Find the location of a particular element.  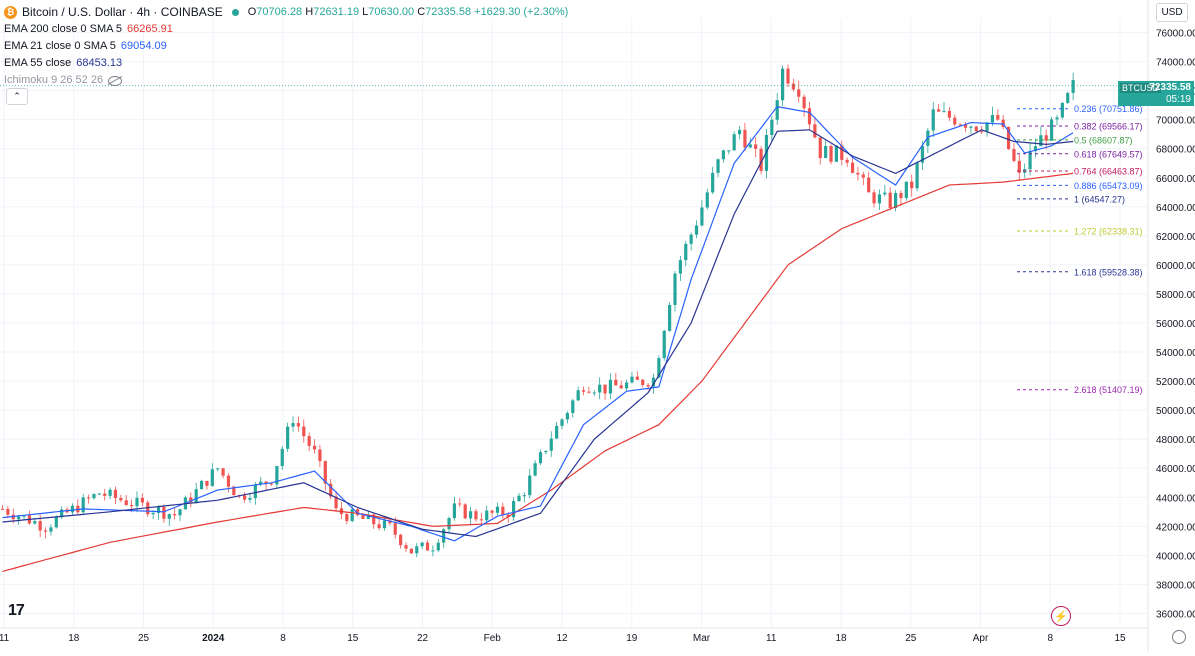

bolt-icon: ⚡ is located at coordinates (1061, 616).